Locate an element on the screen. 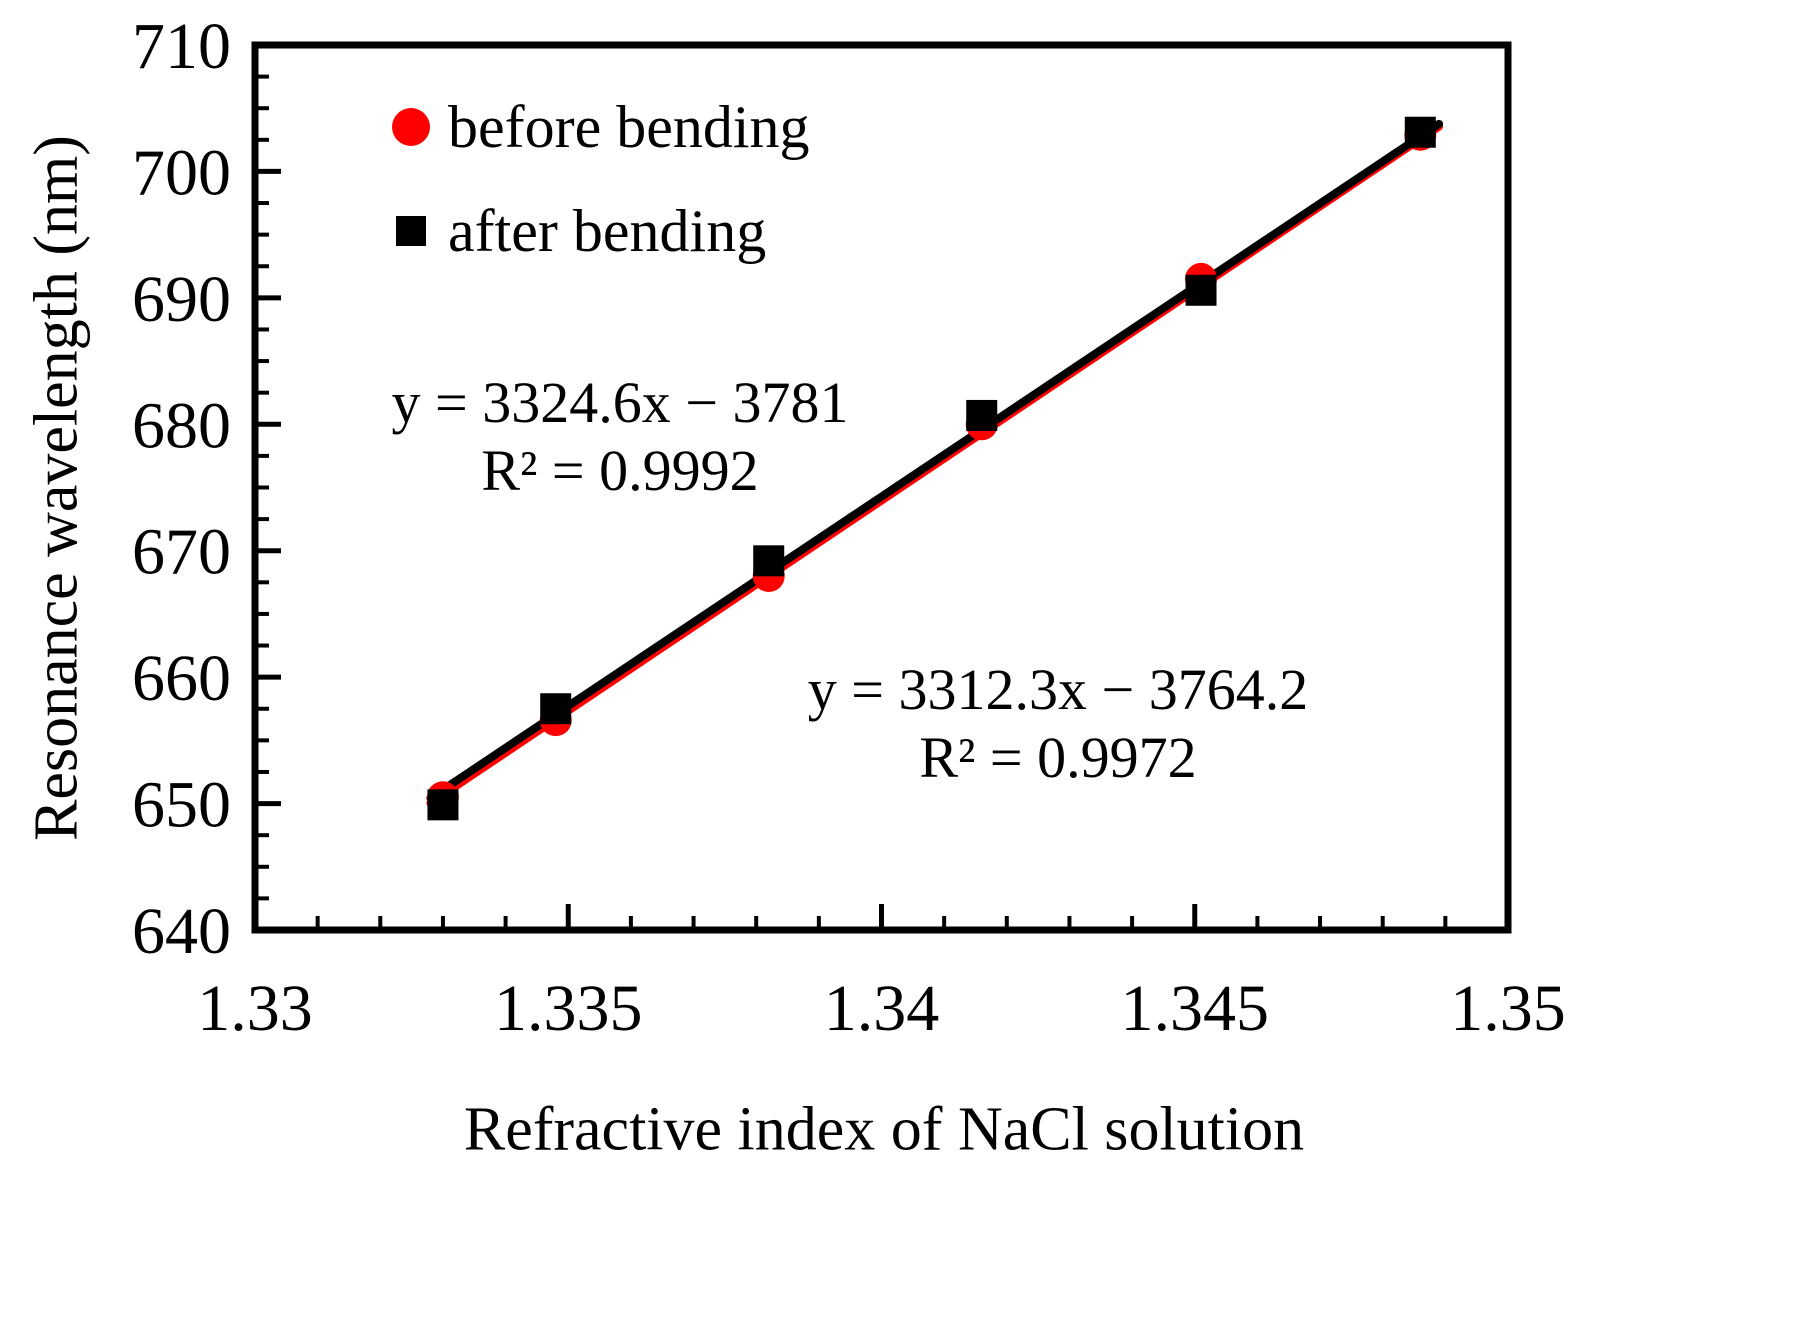 The height and width of the screenshot is (1342, 1813). legend: before bending after bending is located at coordinates (599, 196).